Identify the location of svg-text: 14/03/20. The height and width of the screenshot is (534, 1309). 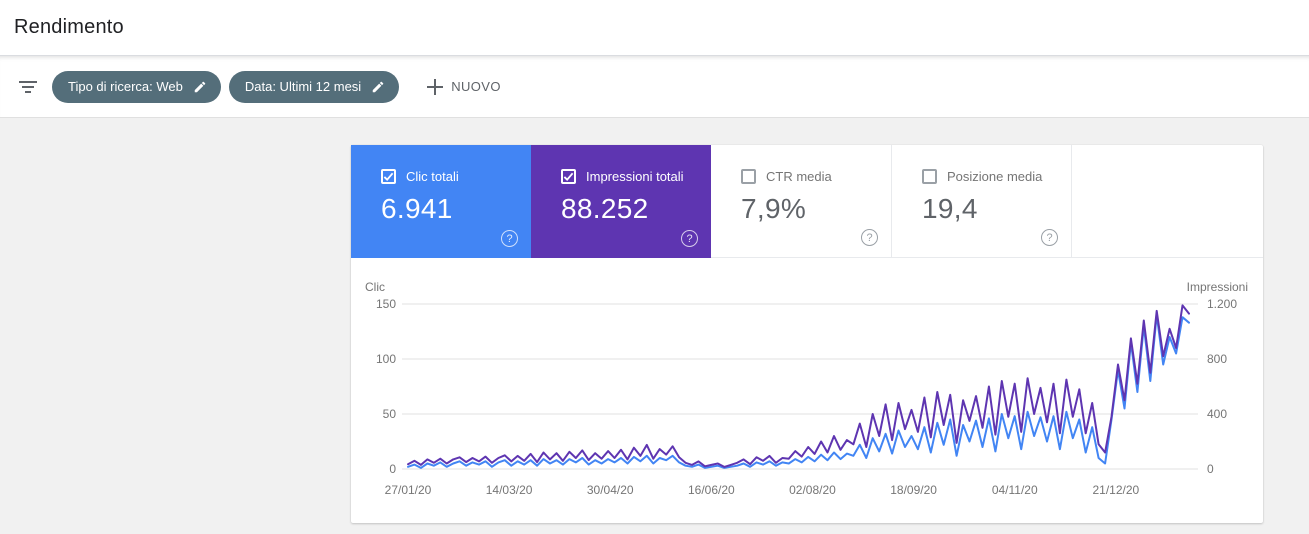
(509, 490).